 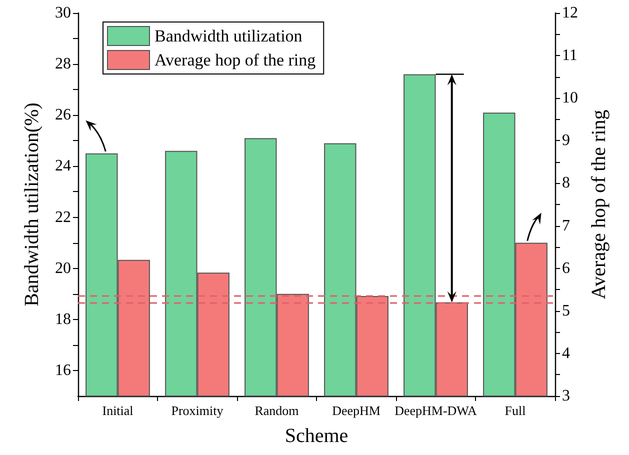 What do you see at coordinates (235, 60) in the screenshot?
I see `legend-label: Average hop of the ring` at bounding box center [235, 60].